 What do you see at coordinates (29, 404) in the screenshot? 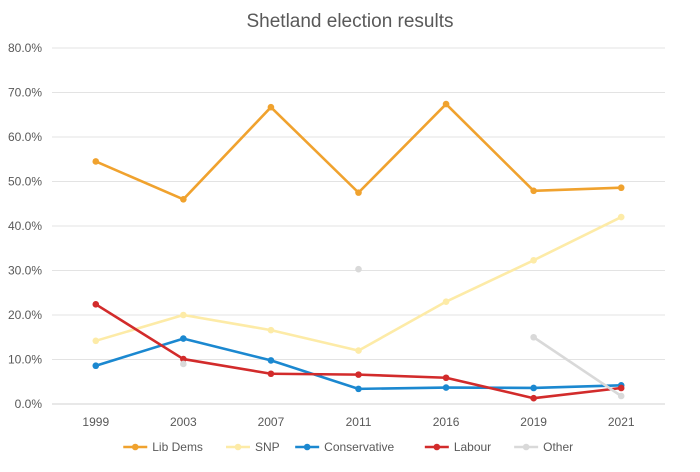
I see `y-tick-label: 0.0%` at bounding box center [29, 404].